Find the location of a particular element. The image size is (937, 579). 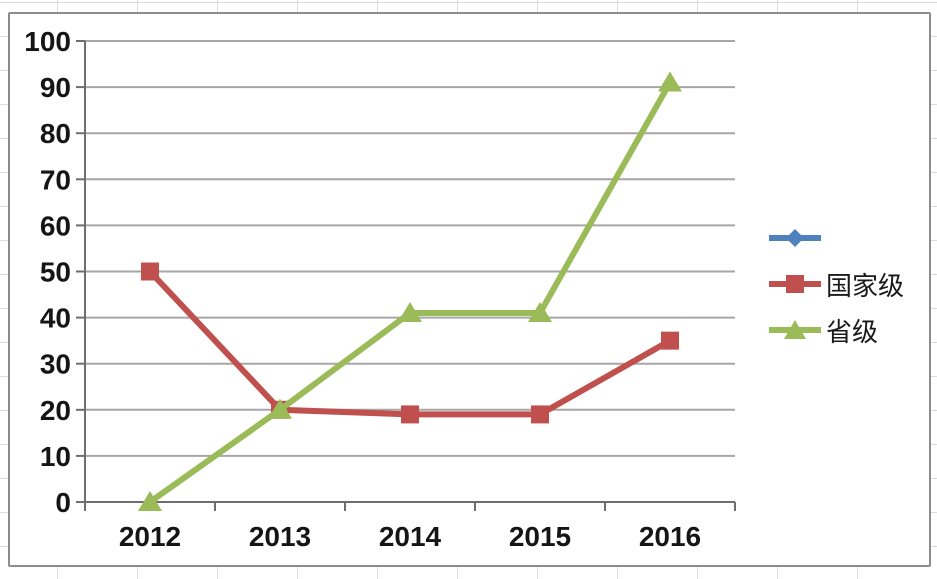

legend-item-national-level: 国家级 is located at coordinates (836, 286).